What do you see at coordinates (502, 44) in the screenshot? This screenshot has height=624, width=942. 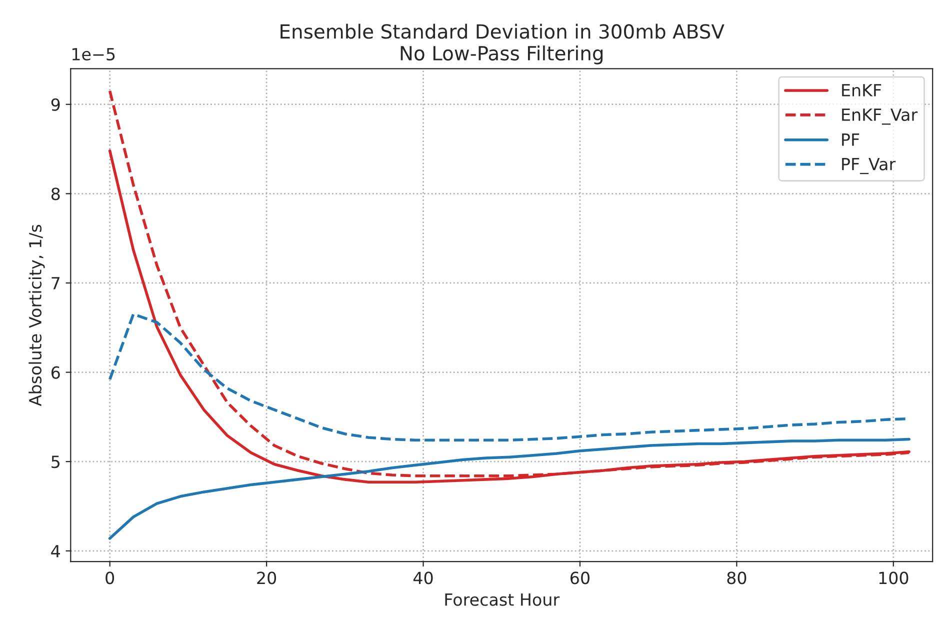 I see `chart-title: Ensemble Standard Deviation in 300mb ABSV No Low-Pass Filtering` at bounding box center [502, 44].